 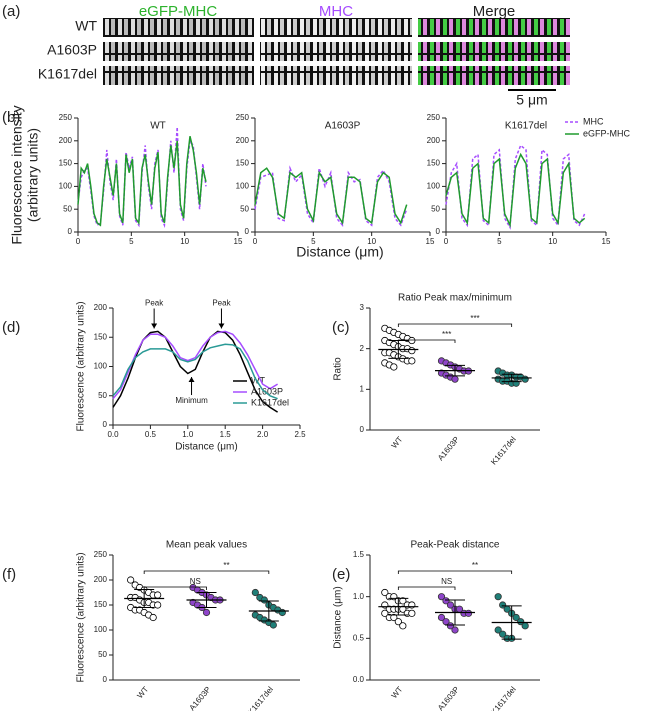 I want to click on panel-label: (e), so click(x=341, y=574).